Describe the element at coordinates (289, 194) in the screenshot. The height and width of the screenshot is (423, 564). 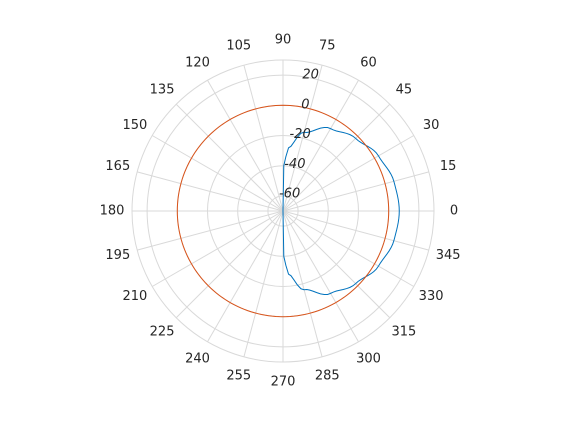
I see `radial-tick-label: -60` at that location.